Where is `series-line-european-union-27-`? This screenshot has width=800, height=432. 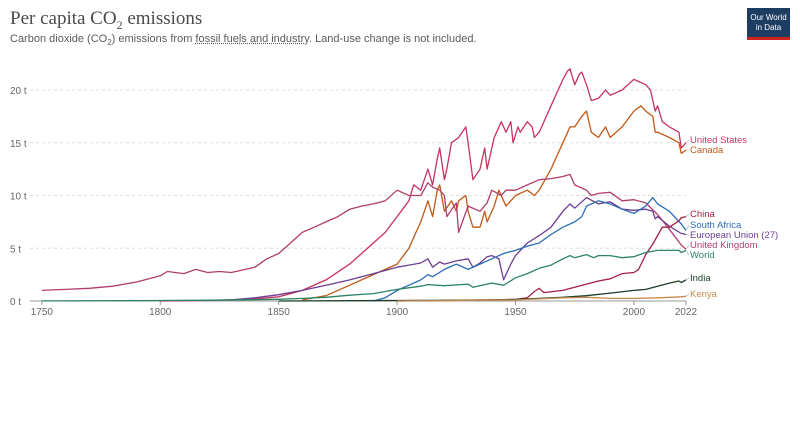 series-line-european-union-27- is located at coordinates (459, 248).